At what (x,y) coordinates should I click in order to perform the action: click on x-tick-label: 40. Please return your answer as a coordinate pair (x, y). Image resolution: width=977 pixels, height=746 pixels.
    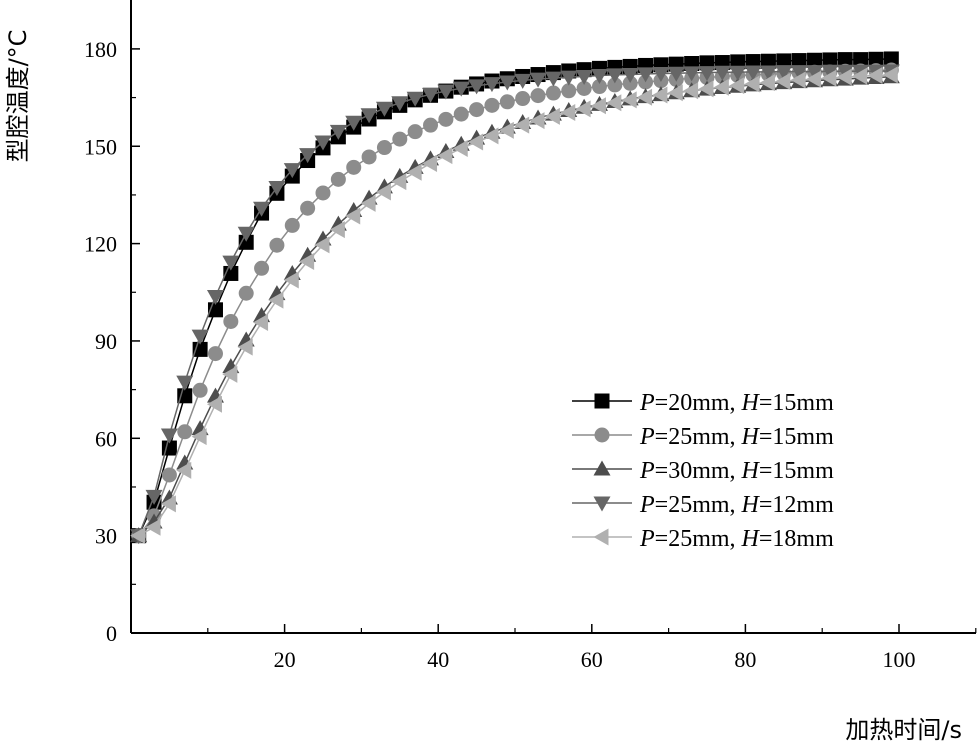
    Looking at the image, I should click on (438, 659).